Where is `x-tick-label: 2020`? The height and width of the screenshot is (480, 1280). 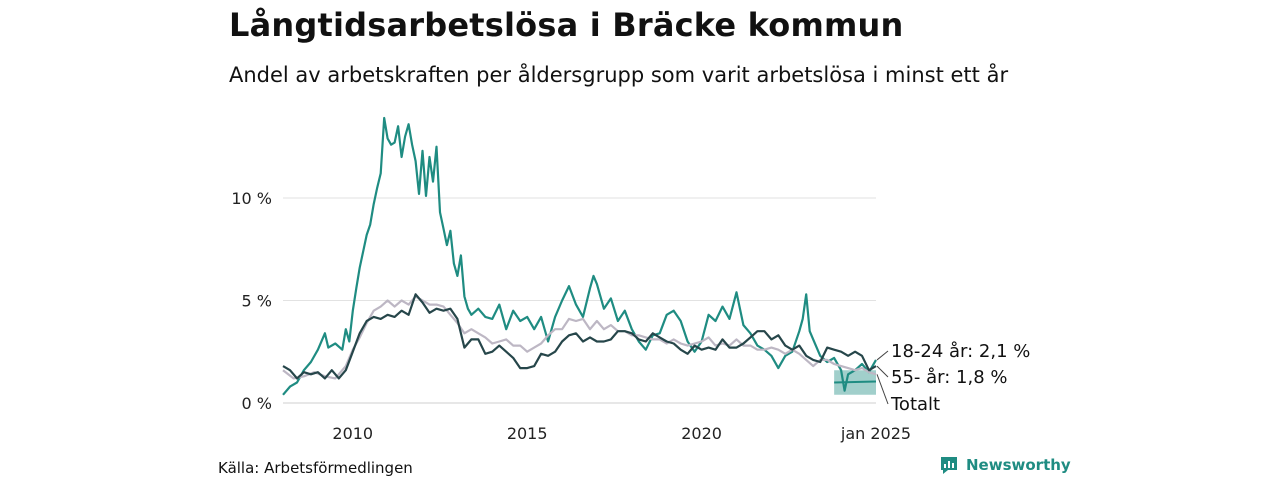 x-tick-label: 2020 is located at coordinates (701, 433).